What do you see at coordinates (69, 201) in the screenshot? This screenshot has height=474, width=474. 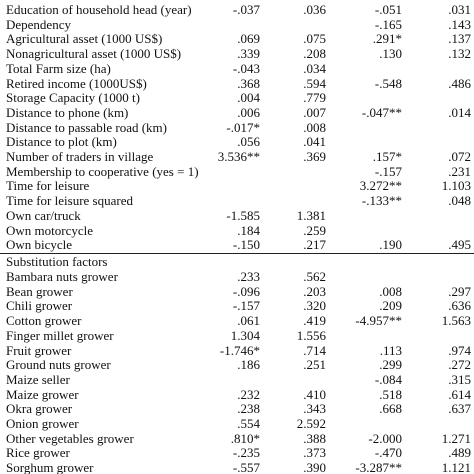 I see `row-label: Time for leisure squared` at bounding box center [69, 201].